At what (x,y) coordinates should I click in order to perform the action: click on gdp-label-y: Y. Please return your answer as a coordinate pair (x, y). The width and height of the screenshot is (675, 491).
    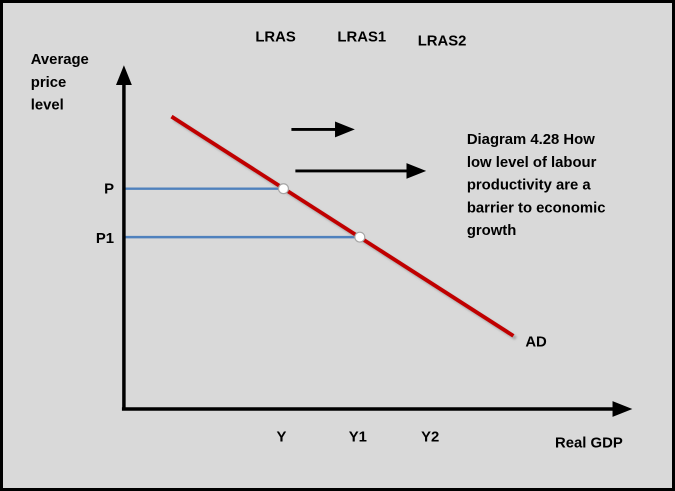
    Looking at the image, I should click on (282, 438).